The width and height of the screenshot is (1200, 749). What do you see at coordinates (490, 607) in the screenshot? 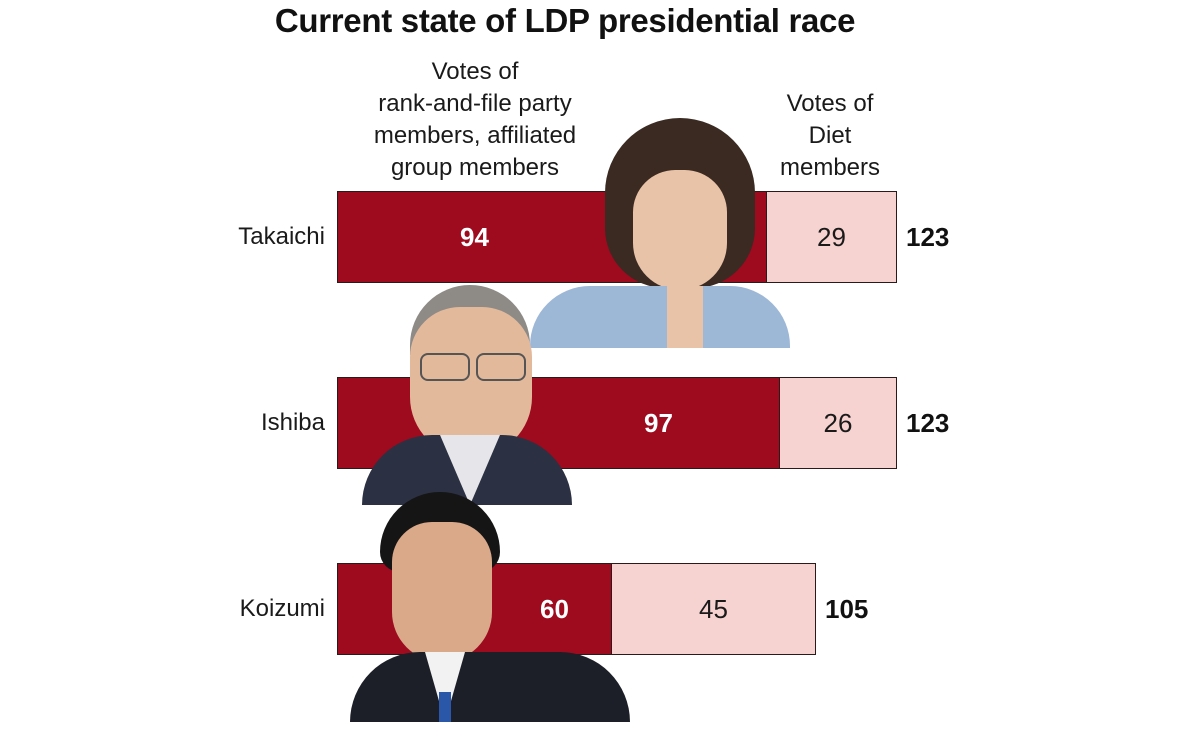
I see `photo-koizumi` at bounding box center [490, 607].